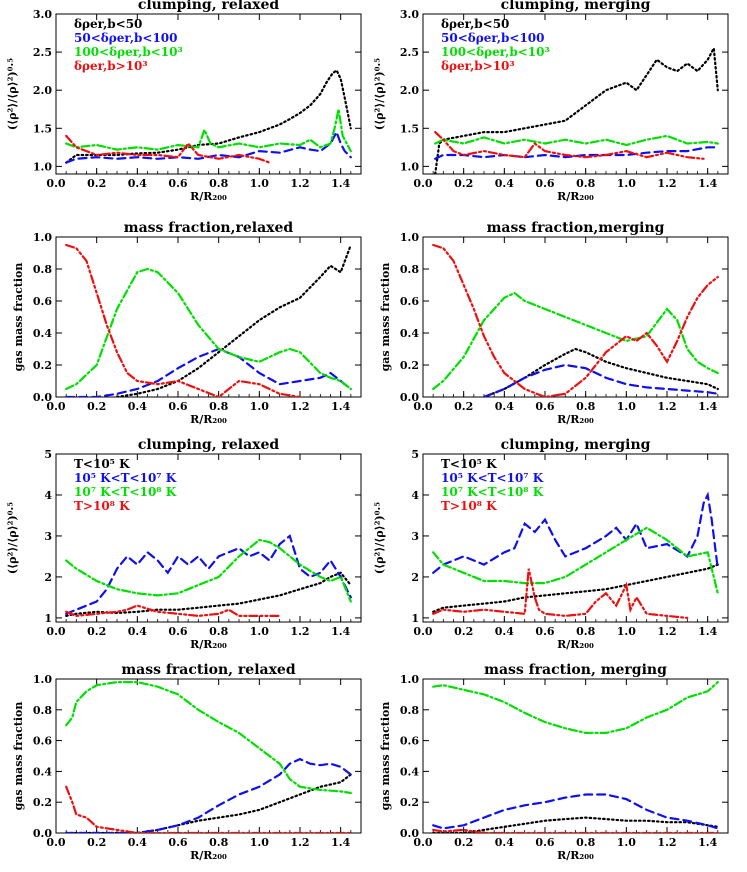 The image size is (747, 872). What do you see at coordinates (42, 90) in the screenshot?
I see `y-tick-label: 2.0` at bounding box center [42, 90].